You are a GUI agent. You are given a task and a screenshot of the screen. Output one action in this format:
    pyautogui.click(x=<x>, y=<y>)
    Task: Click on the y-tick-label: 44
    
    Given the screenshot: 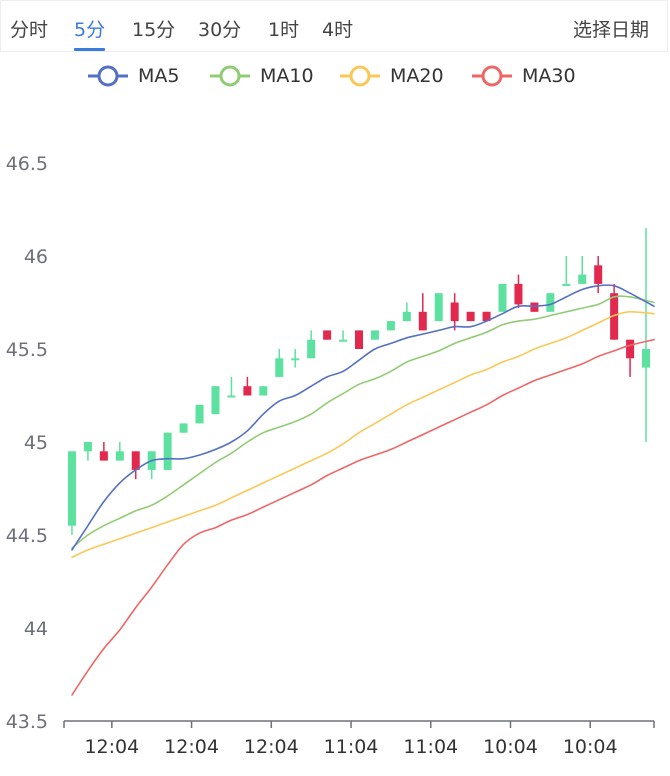 What is the action you would take?
    pyautogui.click(x=36, y=629)
    